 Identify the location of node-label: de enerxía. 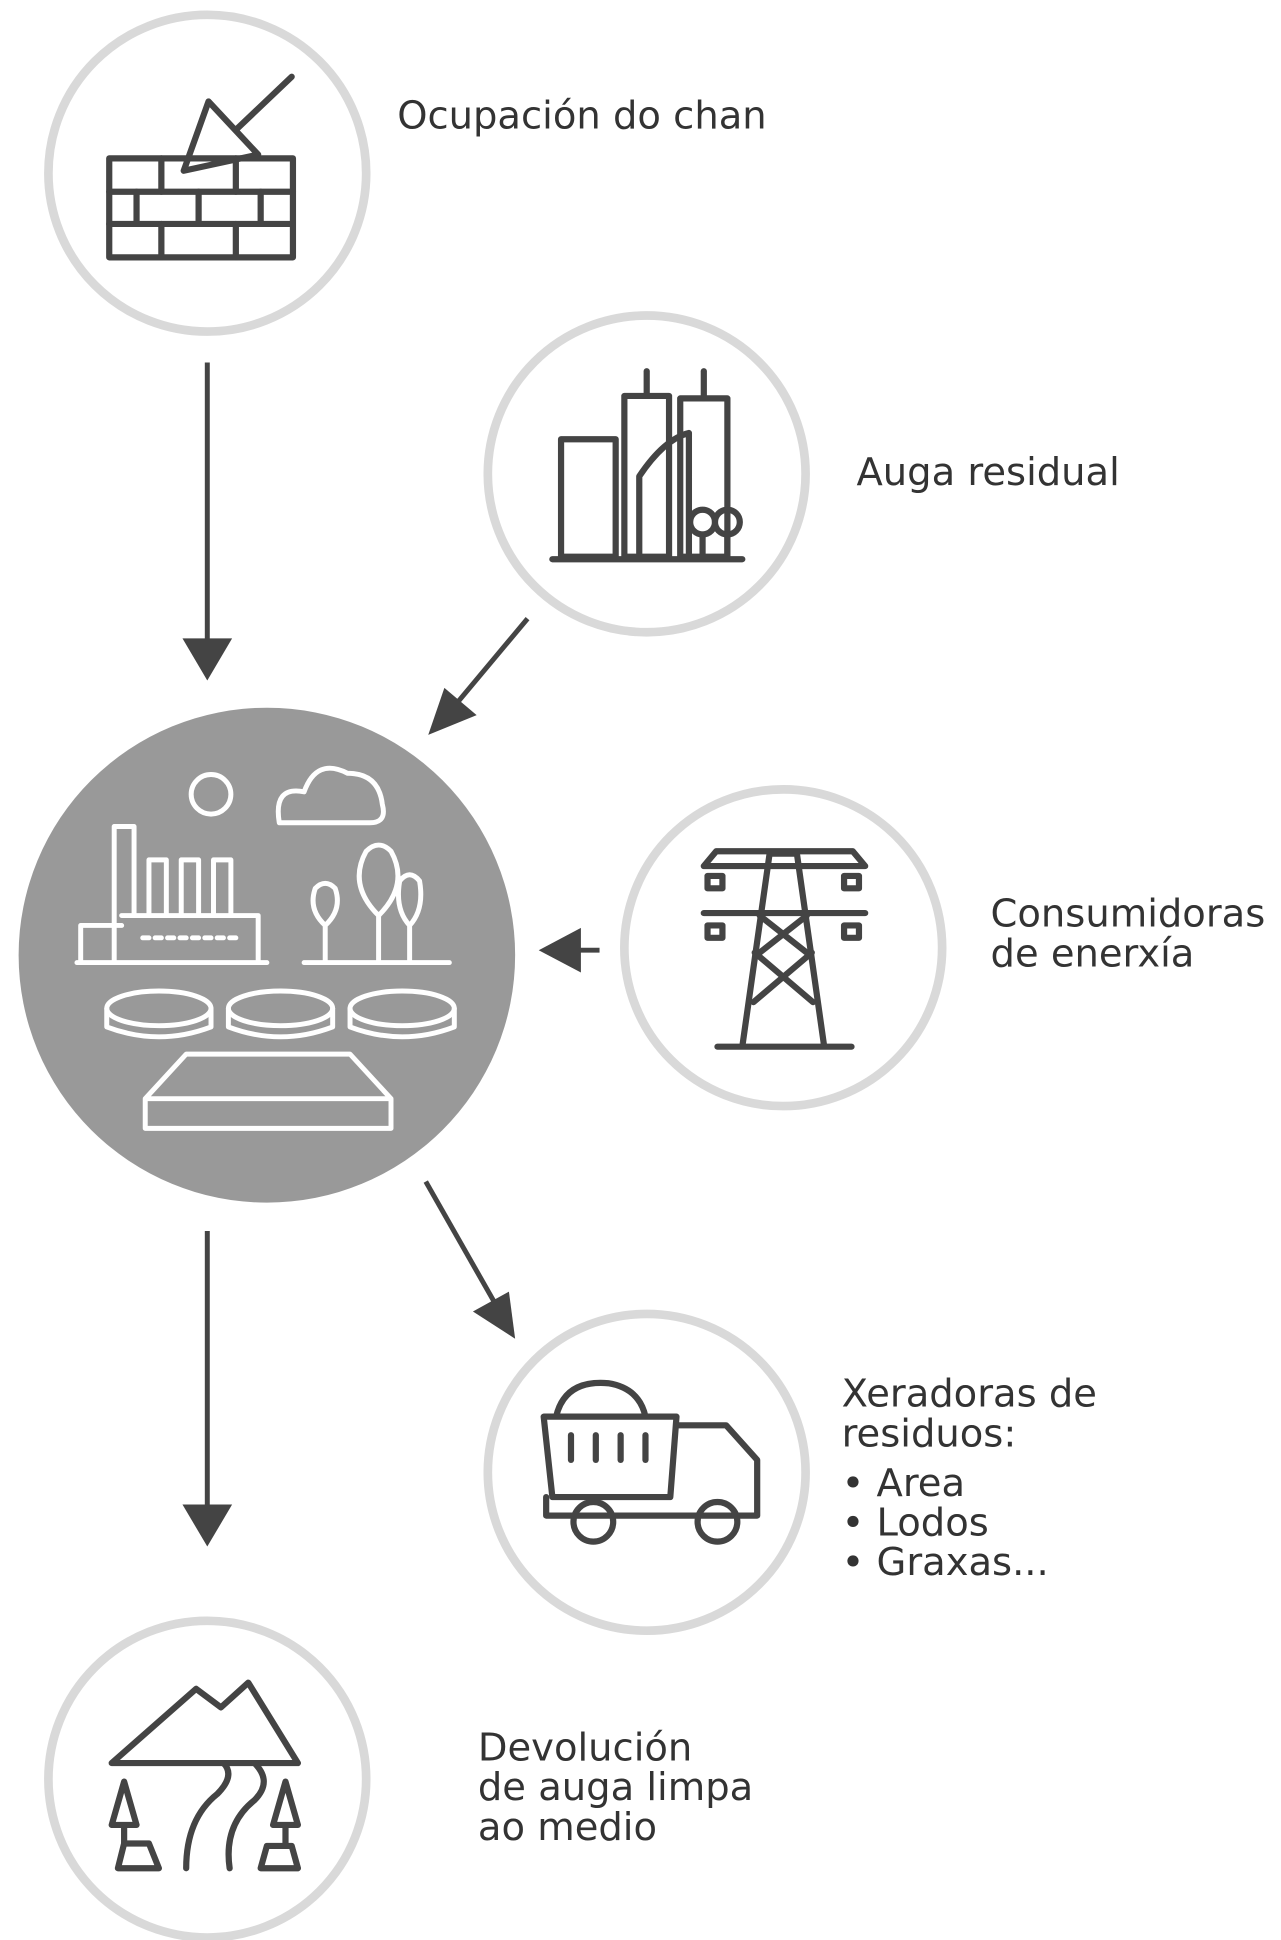
(1093, 953).